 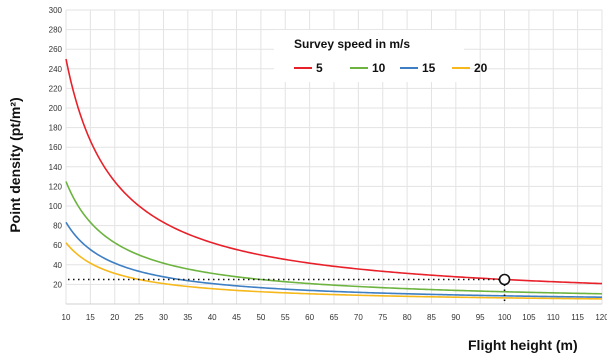 What do you see at coordinates (382, 317) in the screenshot?
I see `x-tick-label: 75` at bounding box center [382, 317].